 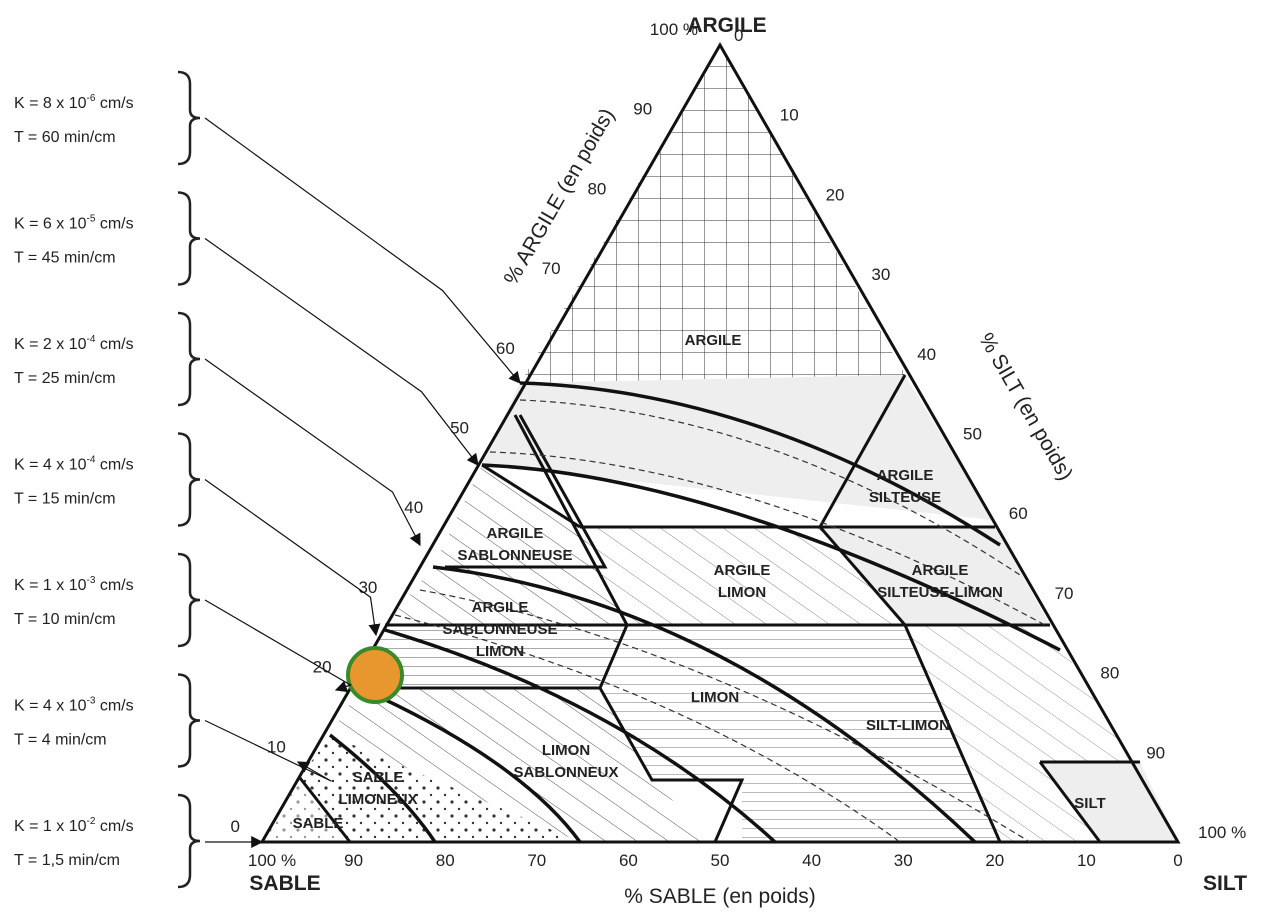 What do you see at coordinates (367, 587) in the screenshot?
I see `clay-tick-label: 30` at bounding box center [367, 587].